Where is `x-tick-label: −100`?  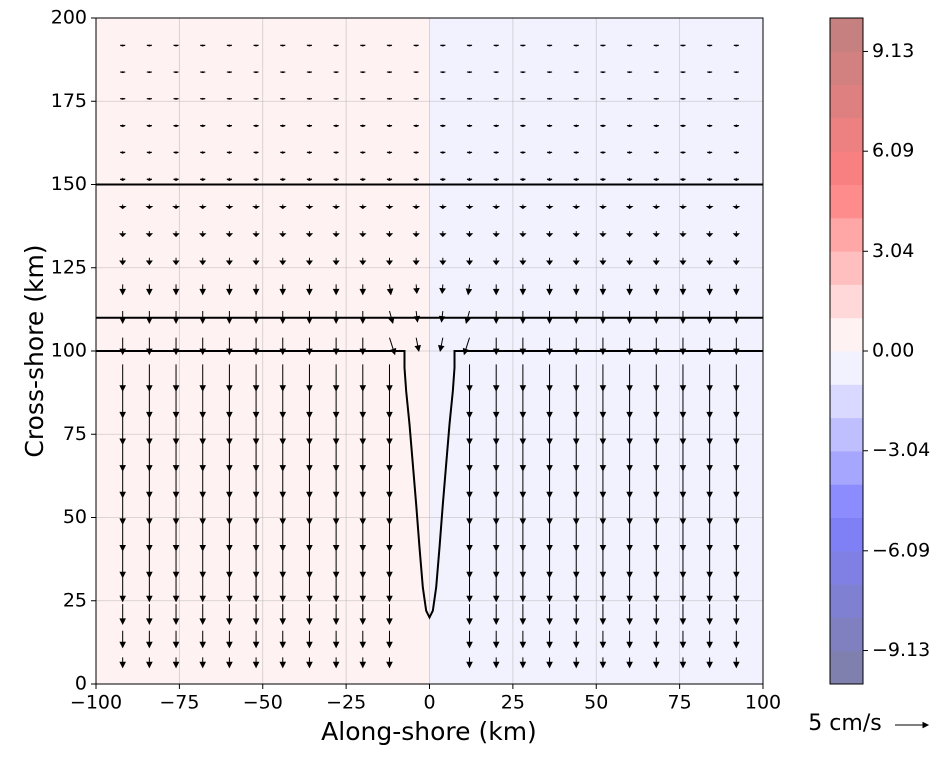
x-tick-label: −100 is located at coordinates (96, 703).